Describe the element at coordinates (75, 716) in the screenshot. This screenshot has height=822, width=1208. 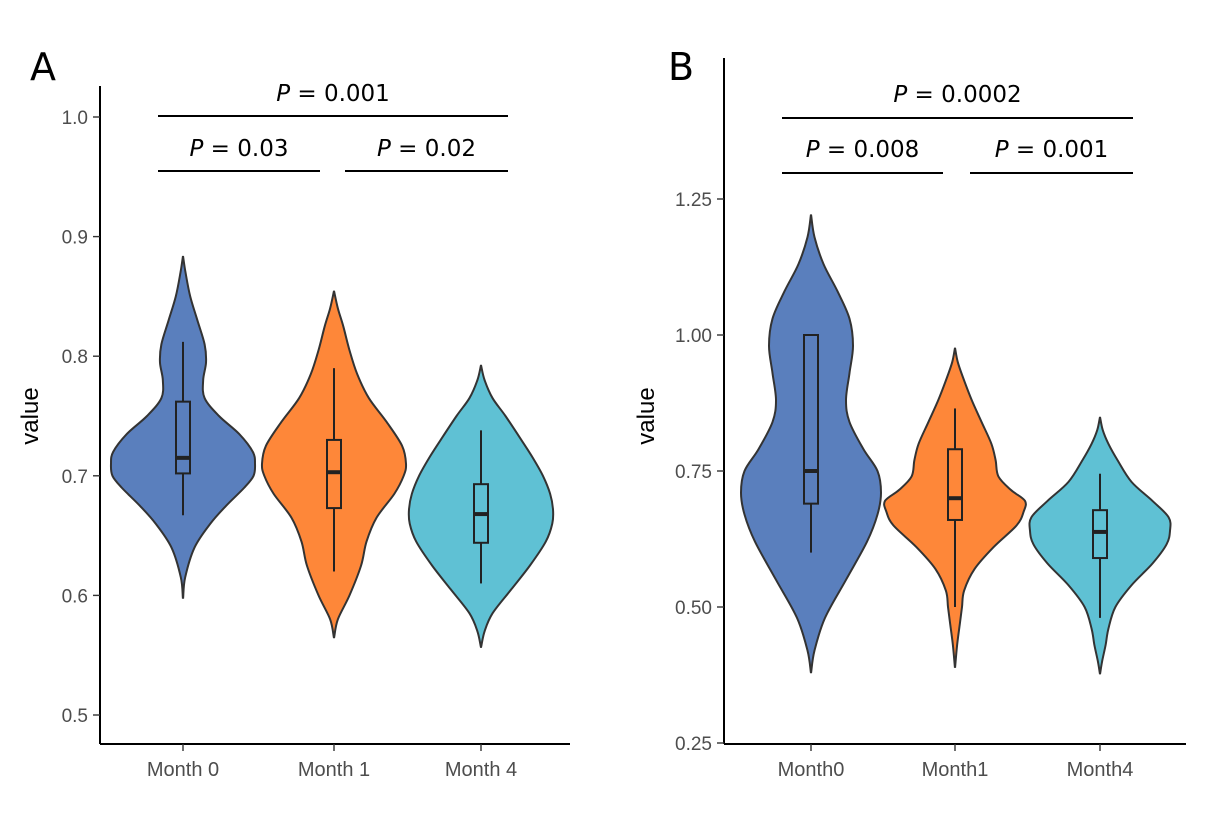
I see `y-tick-label: 0.5` at that location.